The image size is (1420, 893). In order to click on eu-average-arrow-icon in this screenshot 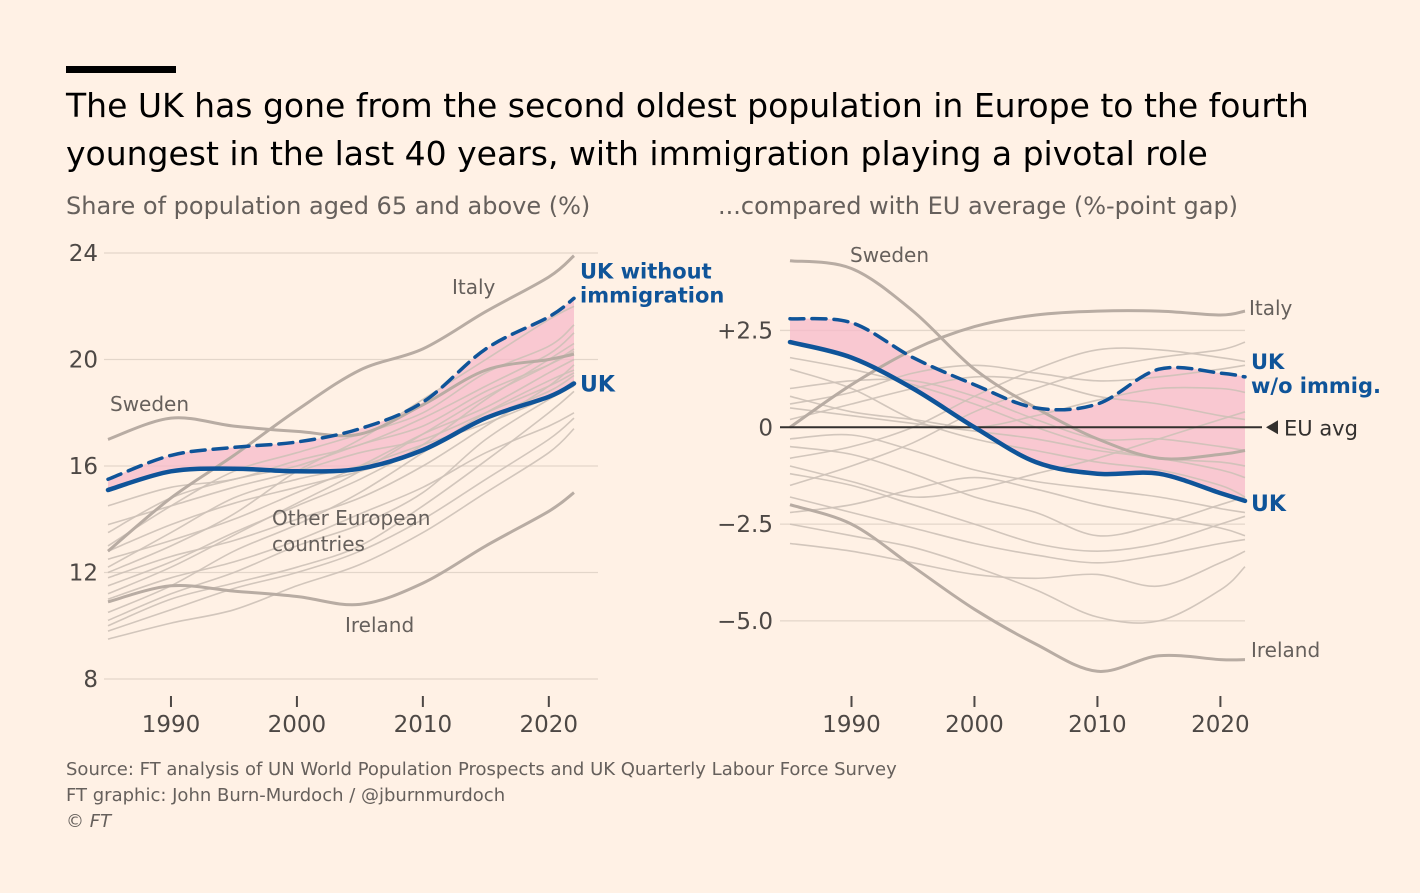, I will do `click(1272, 427)`.